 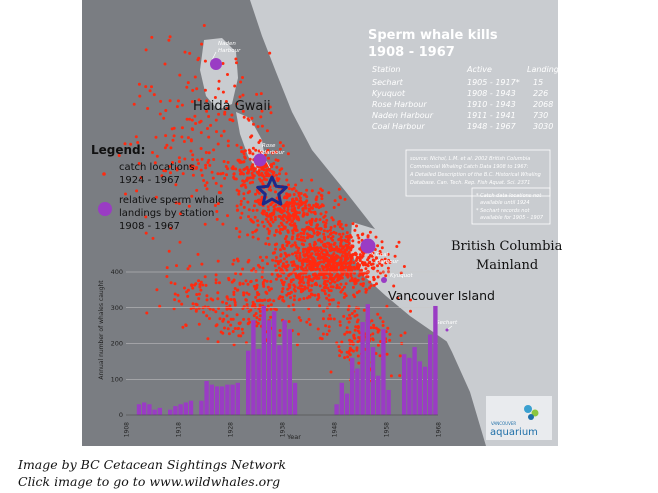 I want to click on label-sechart: Sechart, so click(x=447, y=323).